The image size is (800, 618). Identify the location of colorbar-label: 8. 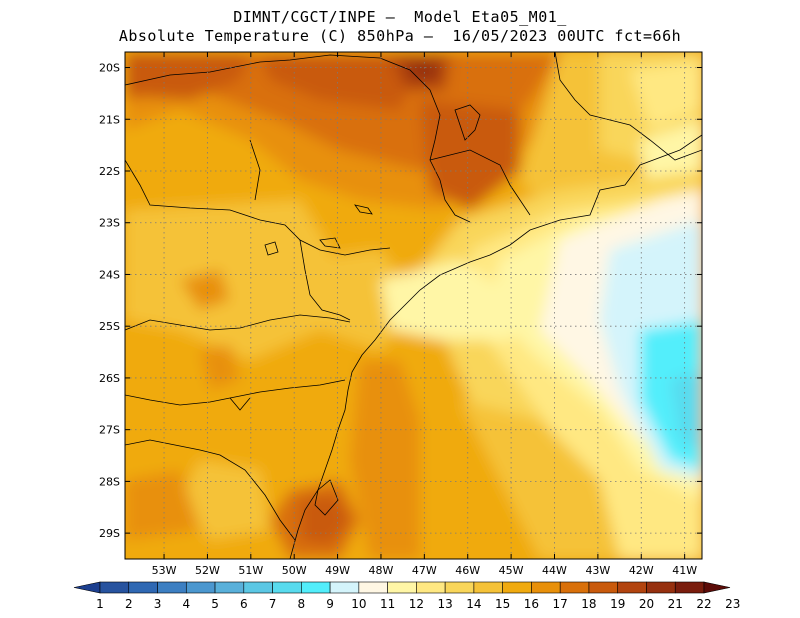
(302, 604).